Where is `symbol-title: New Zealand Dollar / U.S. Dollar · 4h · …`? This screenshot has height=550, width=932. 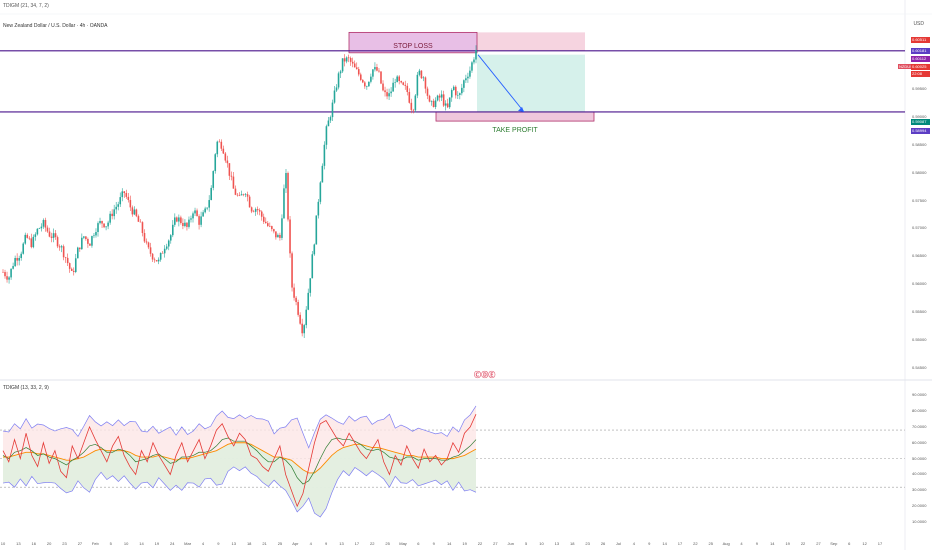
symbol-title: New Zealand Dollar / U.S. Dollar · 4h · … is located at coordinates (55, 26).